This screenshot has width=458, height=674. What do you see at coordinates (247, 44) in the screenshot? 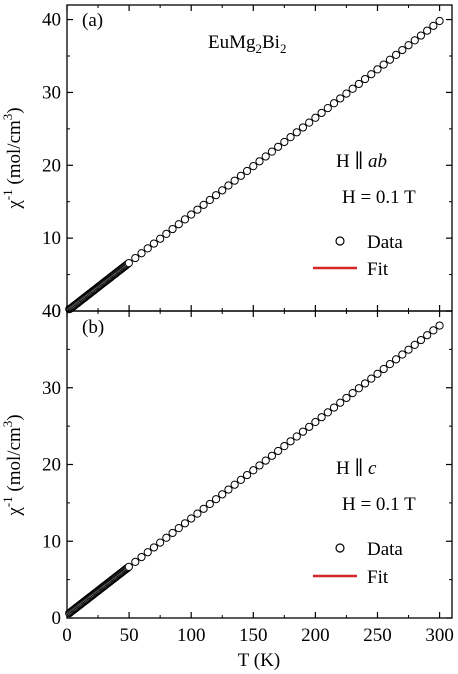
I see `panel-a-title: EuMg2Bi2` at bounding box center [247, 44].